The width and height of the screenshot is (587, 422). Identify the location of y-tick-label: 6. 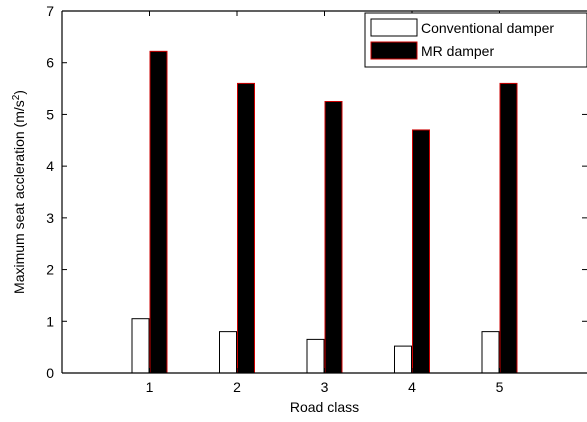
(50, 63).